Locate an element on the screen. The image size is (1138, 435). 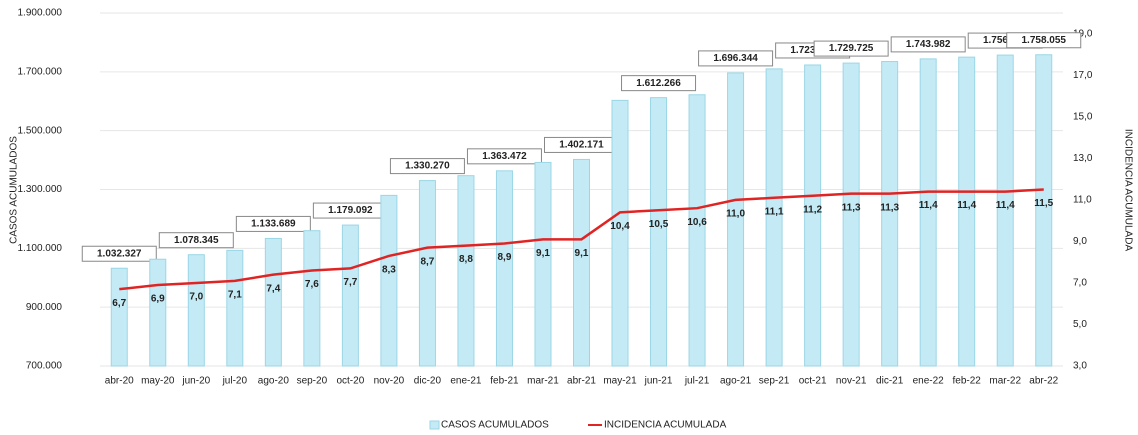
data-label: 7,7 is located at coordinates (350, 282).